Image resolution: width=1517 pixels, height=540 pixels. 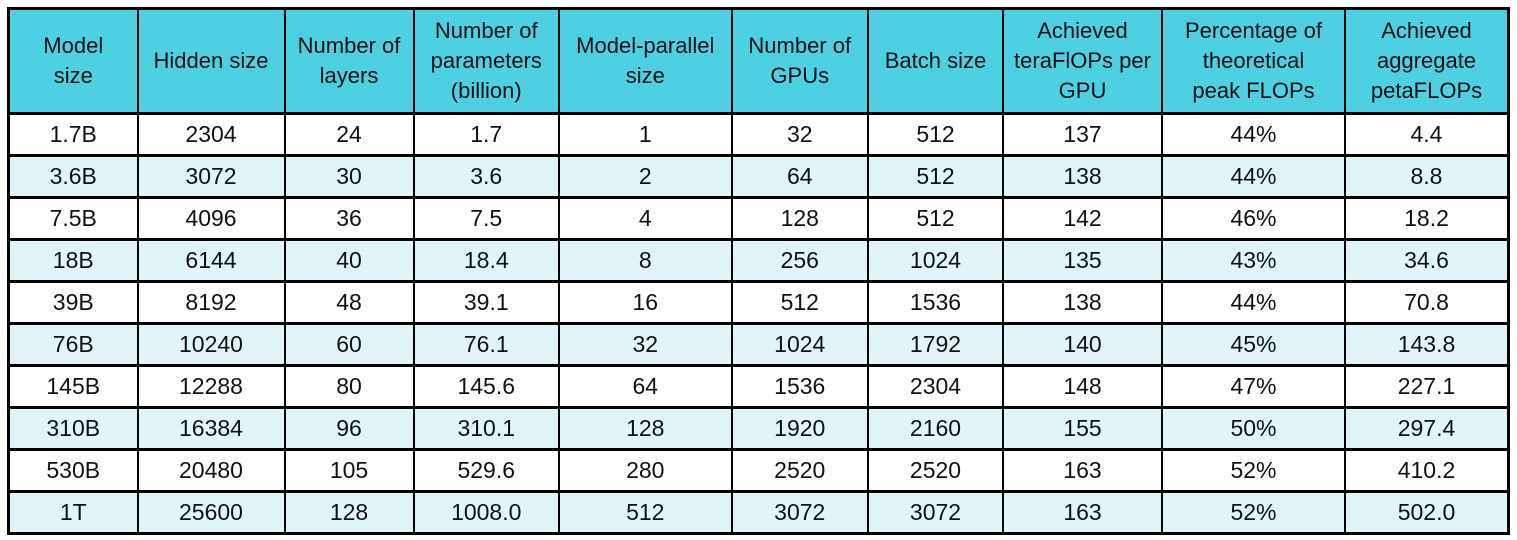 What do you see at coordinates (645, 470) in the screenshot?
I see `table-cell: 280` at bounding box center [645, 470].